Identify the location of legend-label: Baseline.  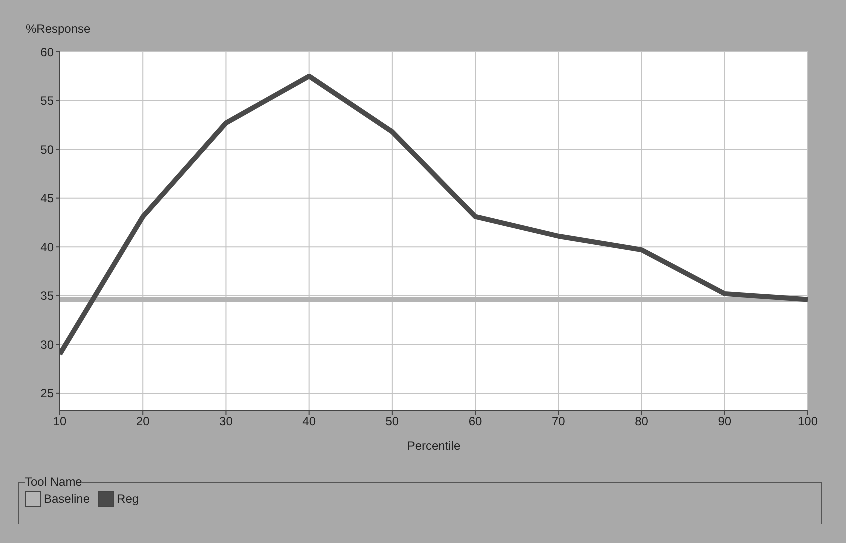
(67, 499).